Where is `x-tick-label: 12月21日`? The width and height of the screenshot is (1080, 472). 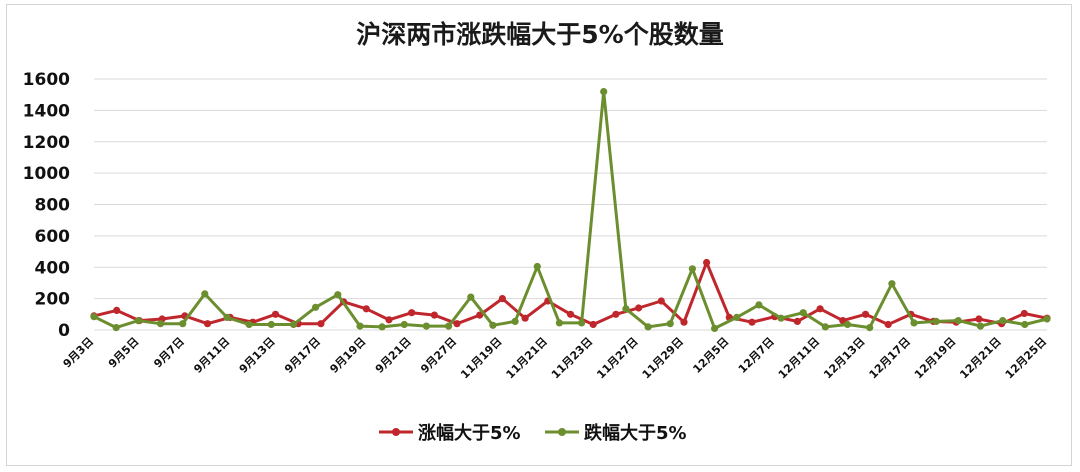 x-tick-label: 12月21日 is located at coordinates (980, 358).